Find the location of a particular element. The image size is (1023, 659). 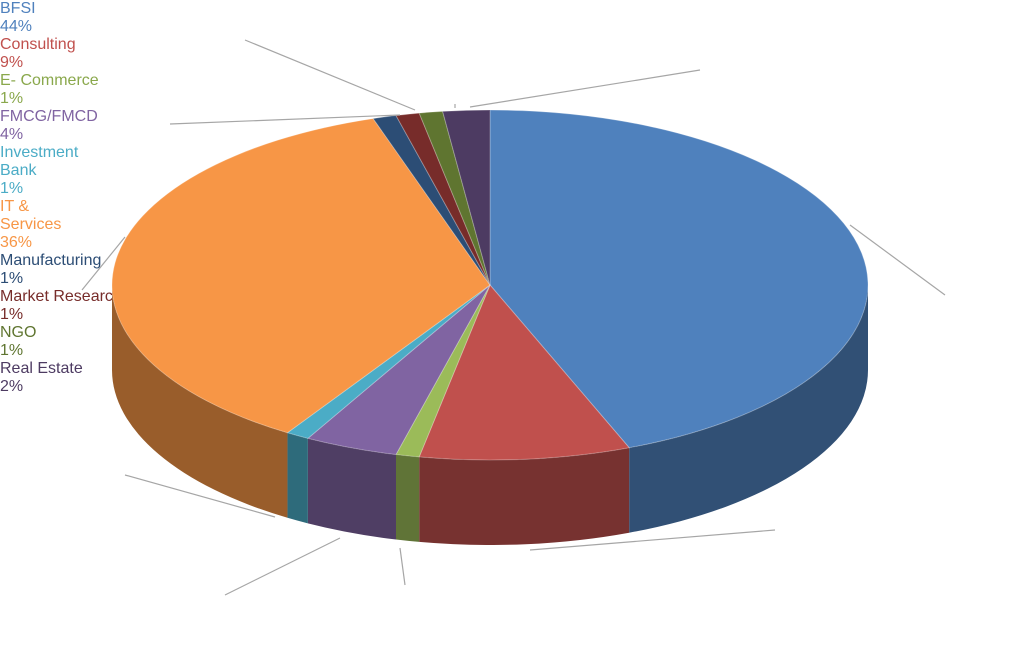

category-label: Consulting is located at coordinates (38, 44).